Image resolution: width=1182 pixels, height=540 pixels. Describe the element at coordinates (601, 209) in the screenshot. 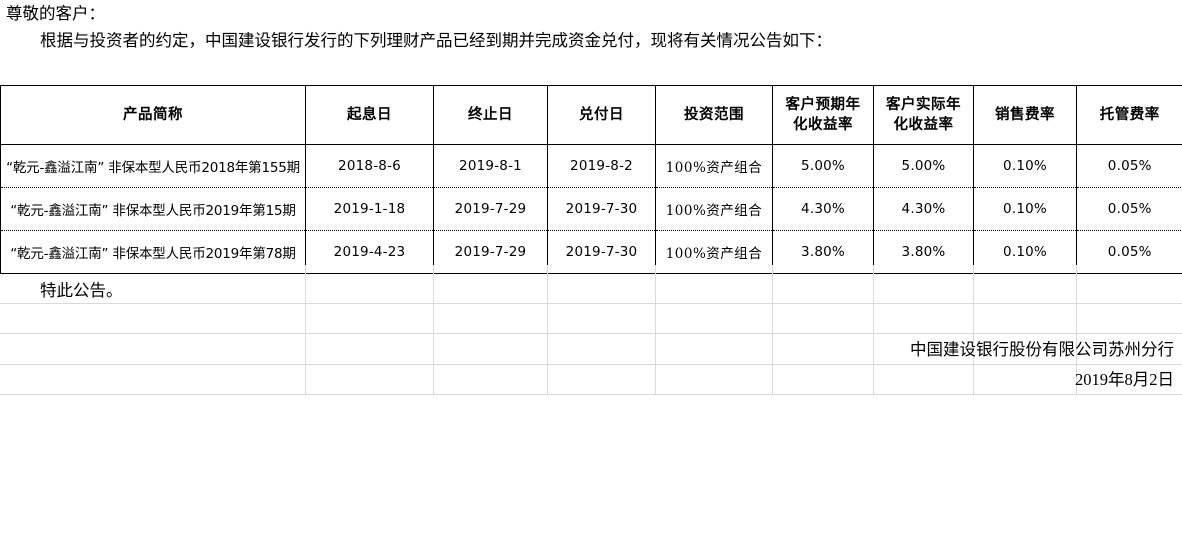

I see `cell-payment-date: 2019-7-30` at that location.